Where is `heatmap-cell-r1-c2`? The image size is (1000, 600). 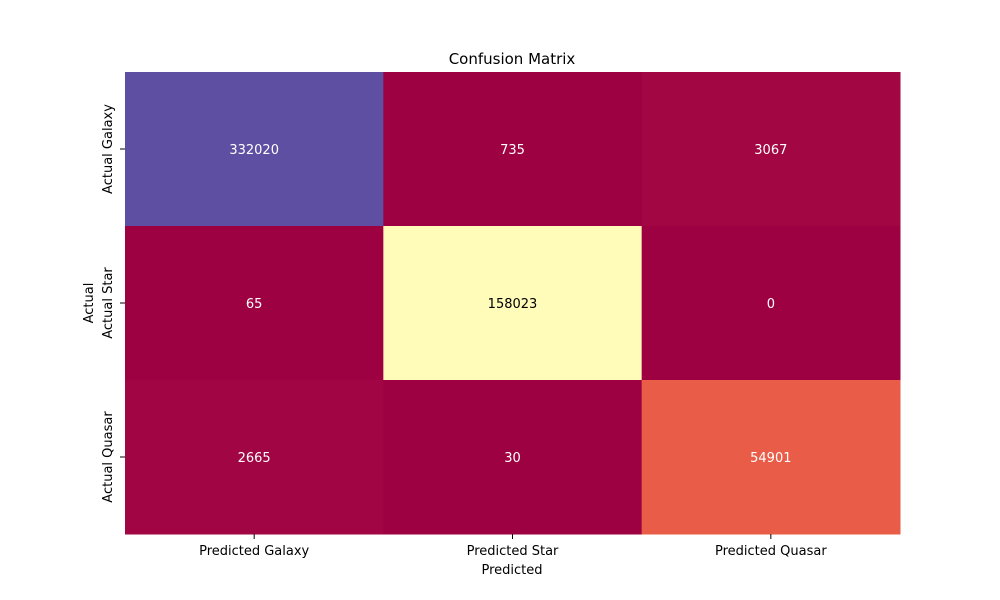
heatmap-cell-r1-c2 is located at coordinates (771, 303).